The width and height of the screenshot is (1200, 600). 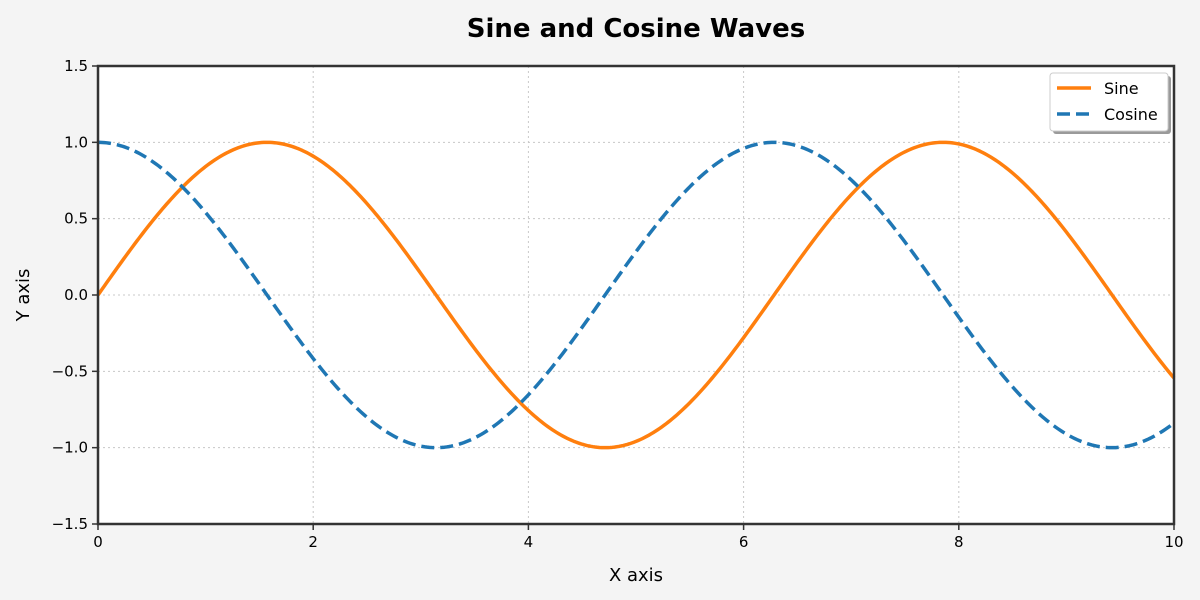 I want to click on legend-label-cosine: Cosine, so click(x=1131, y=114).